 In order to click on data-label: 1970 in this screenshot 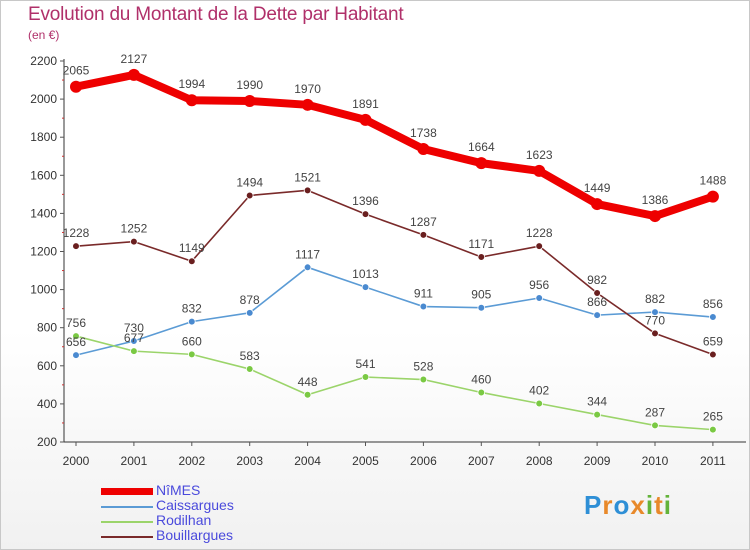, I will do `click(307, 89)`.